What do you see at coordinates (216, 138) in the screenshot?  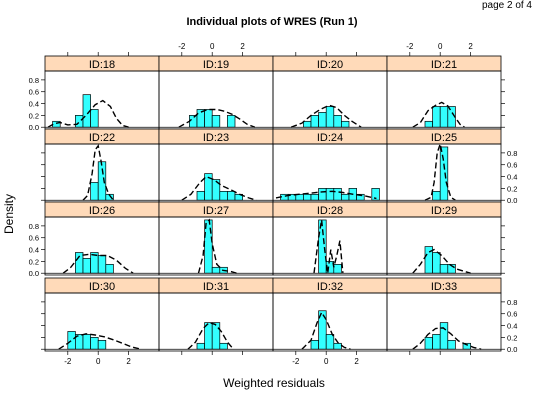 I see `panel-strip-label: ID:23` at bounding box center [216, 138].